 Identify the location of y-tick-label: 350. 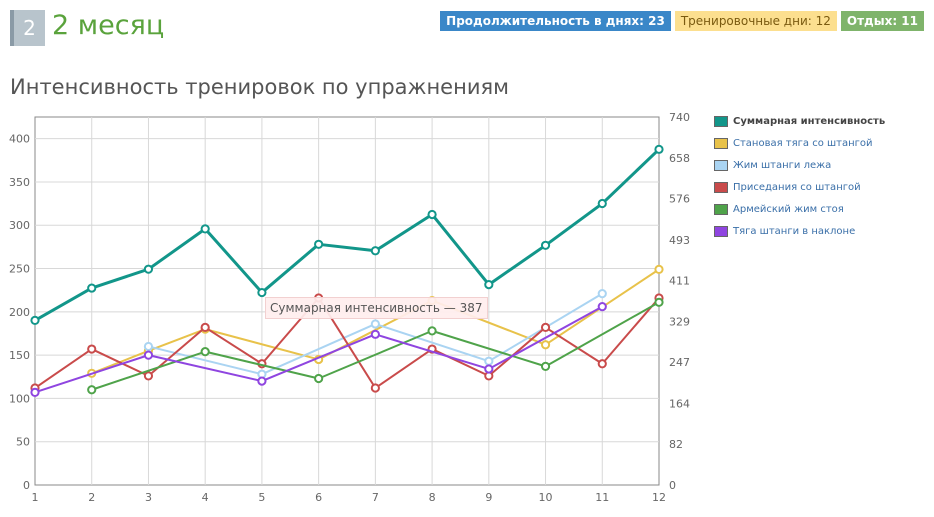
(19, 182).